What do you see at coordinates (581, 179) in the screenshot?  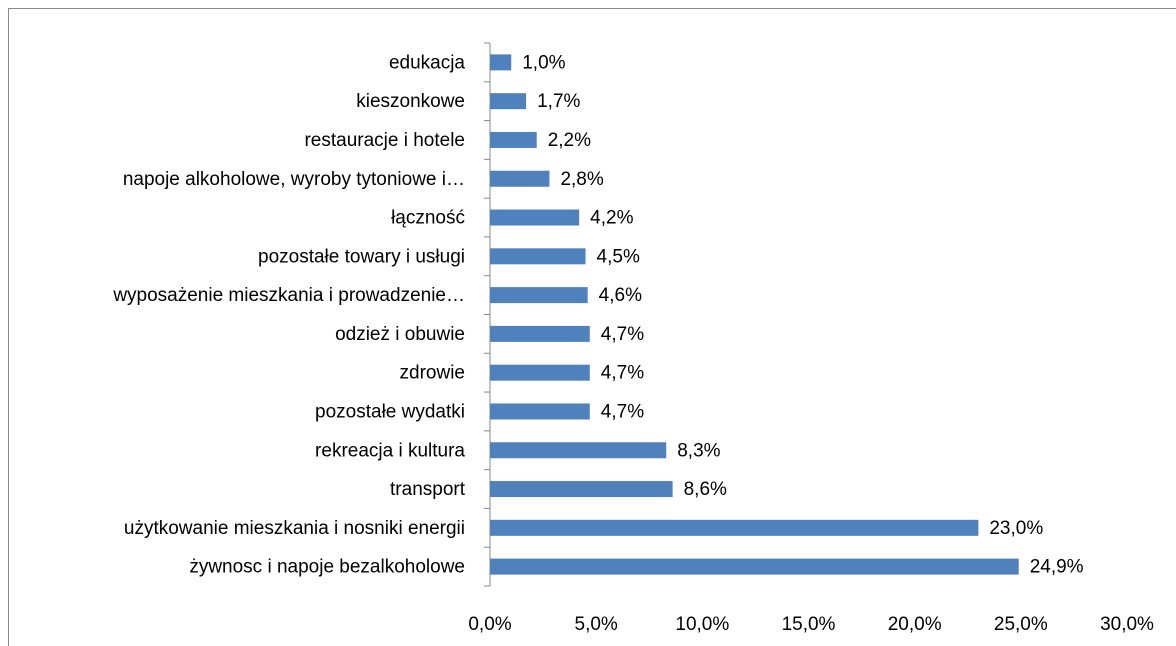 I see `data-label: 2,8%` at bounding box center [581, 179].